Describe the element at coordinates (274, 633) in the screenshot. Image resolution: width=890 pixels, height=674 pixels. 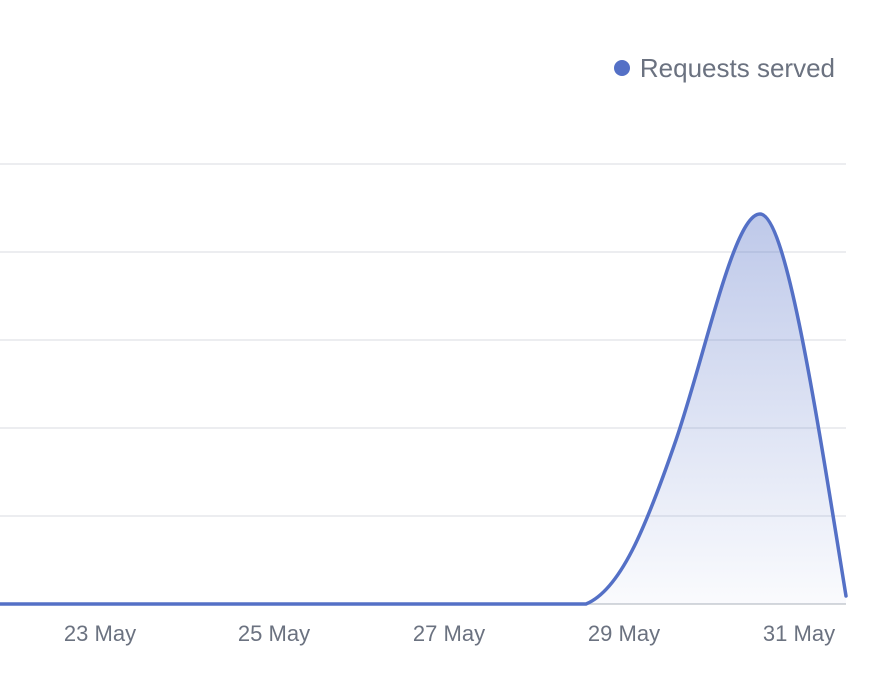
I see `x-tick-label: 25 May` at that location.